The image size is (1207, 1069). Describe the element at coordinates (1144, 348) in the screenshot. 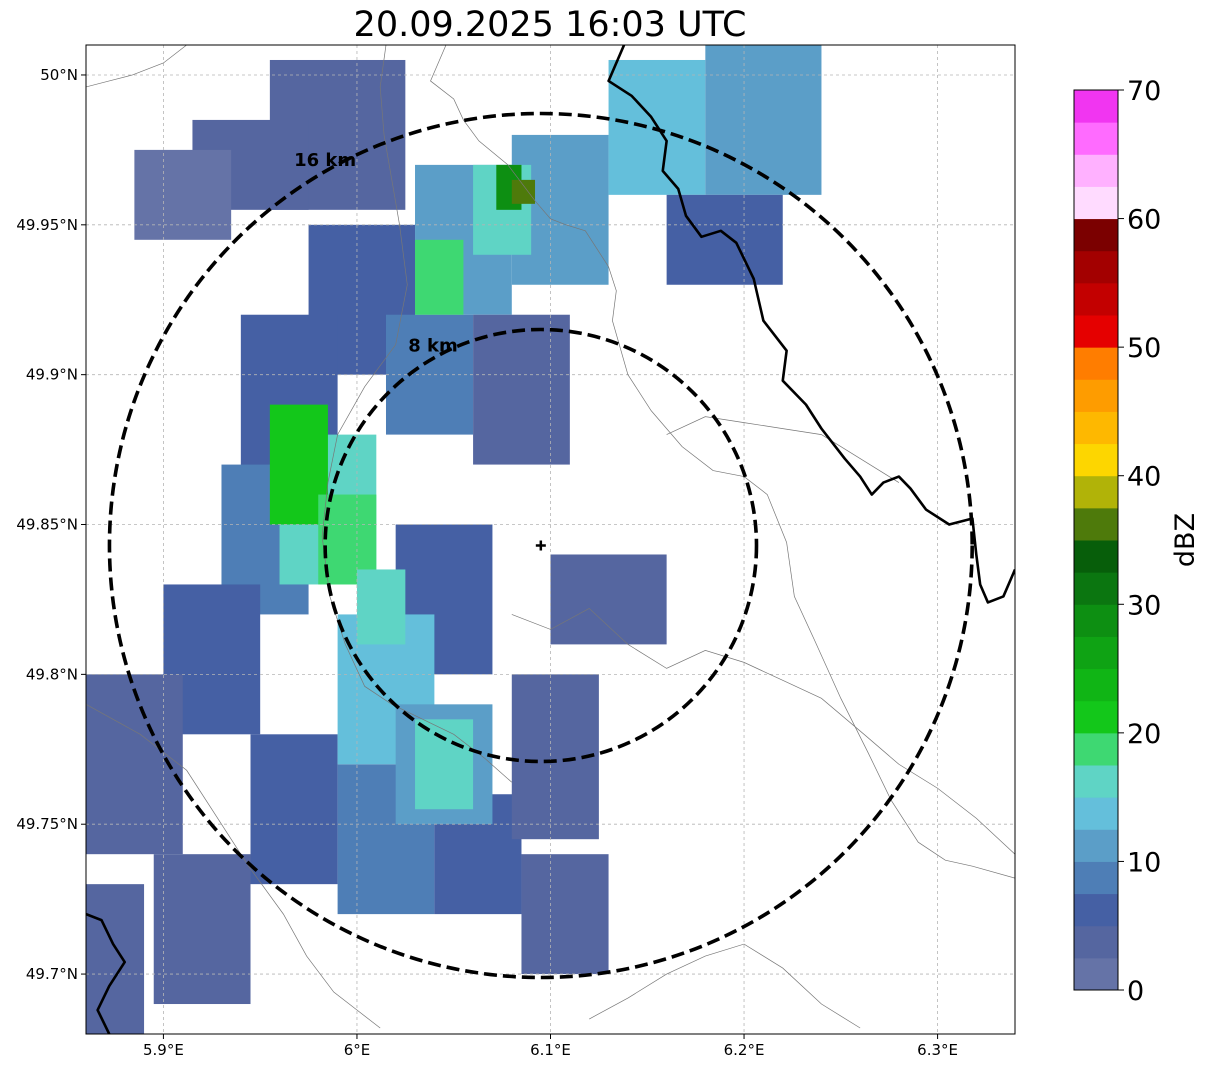

I see `colorbar-tick-label: 50` at that location.